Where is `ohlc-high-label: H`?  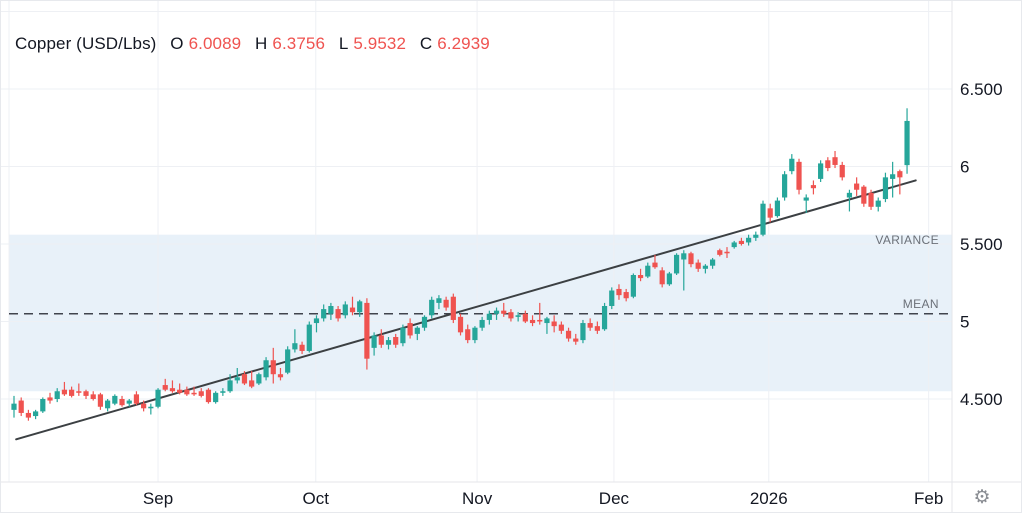
ohlc-high-label: H is located at coordinates (261, 43).